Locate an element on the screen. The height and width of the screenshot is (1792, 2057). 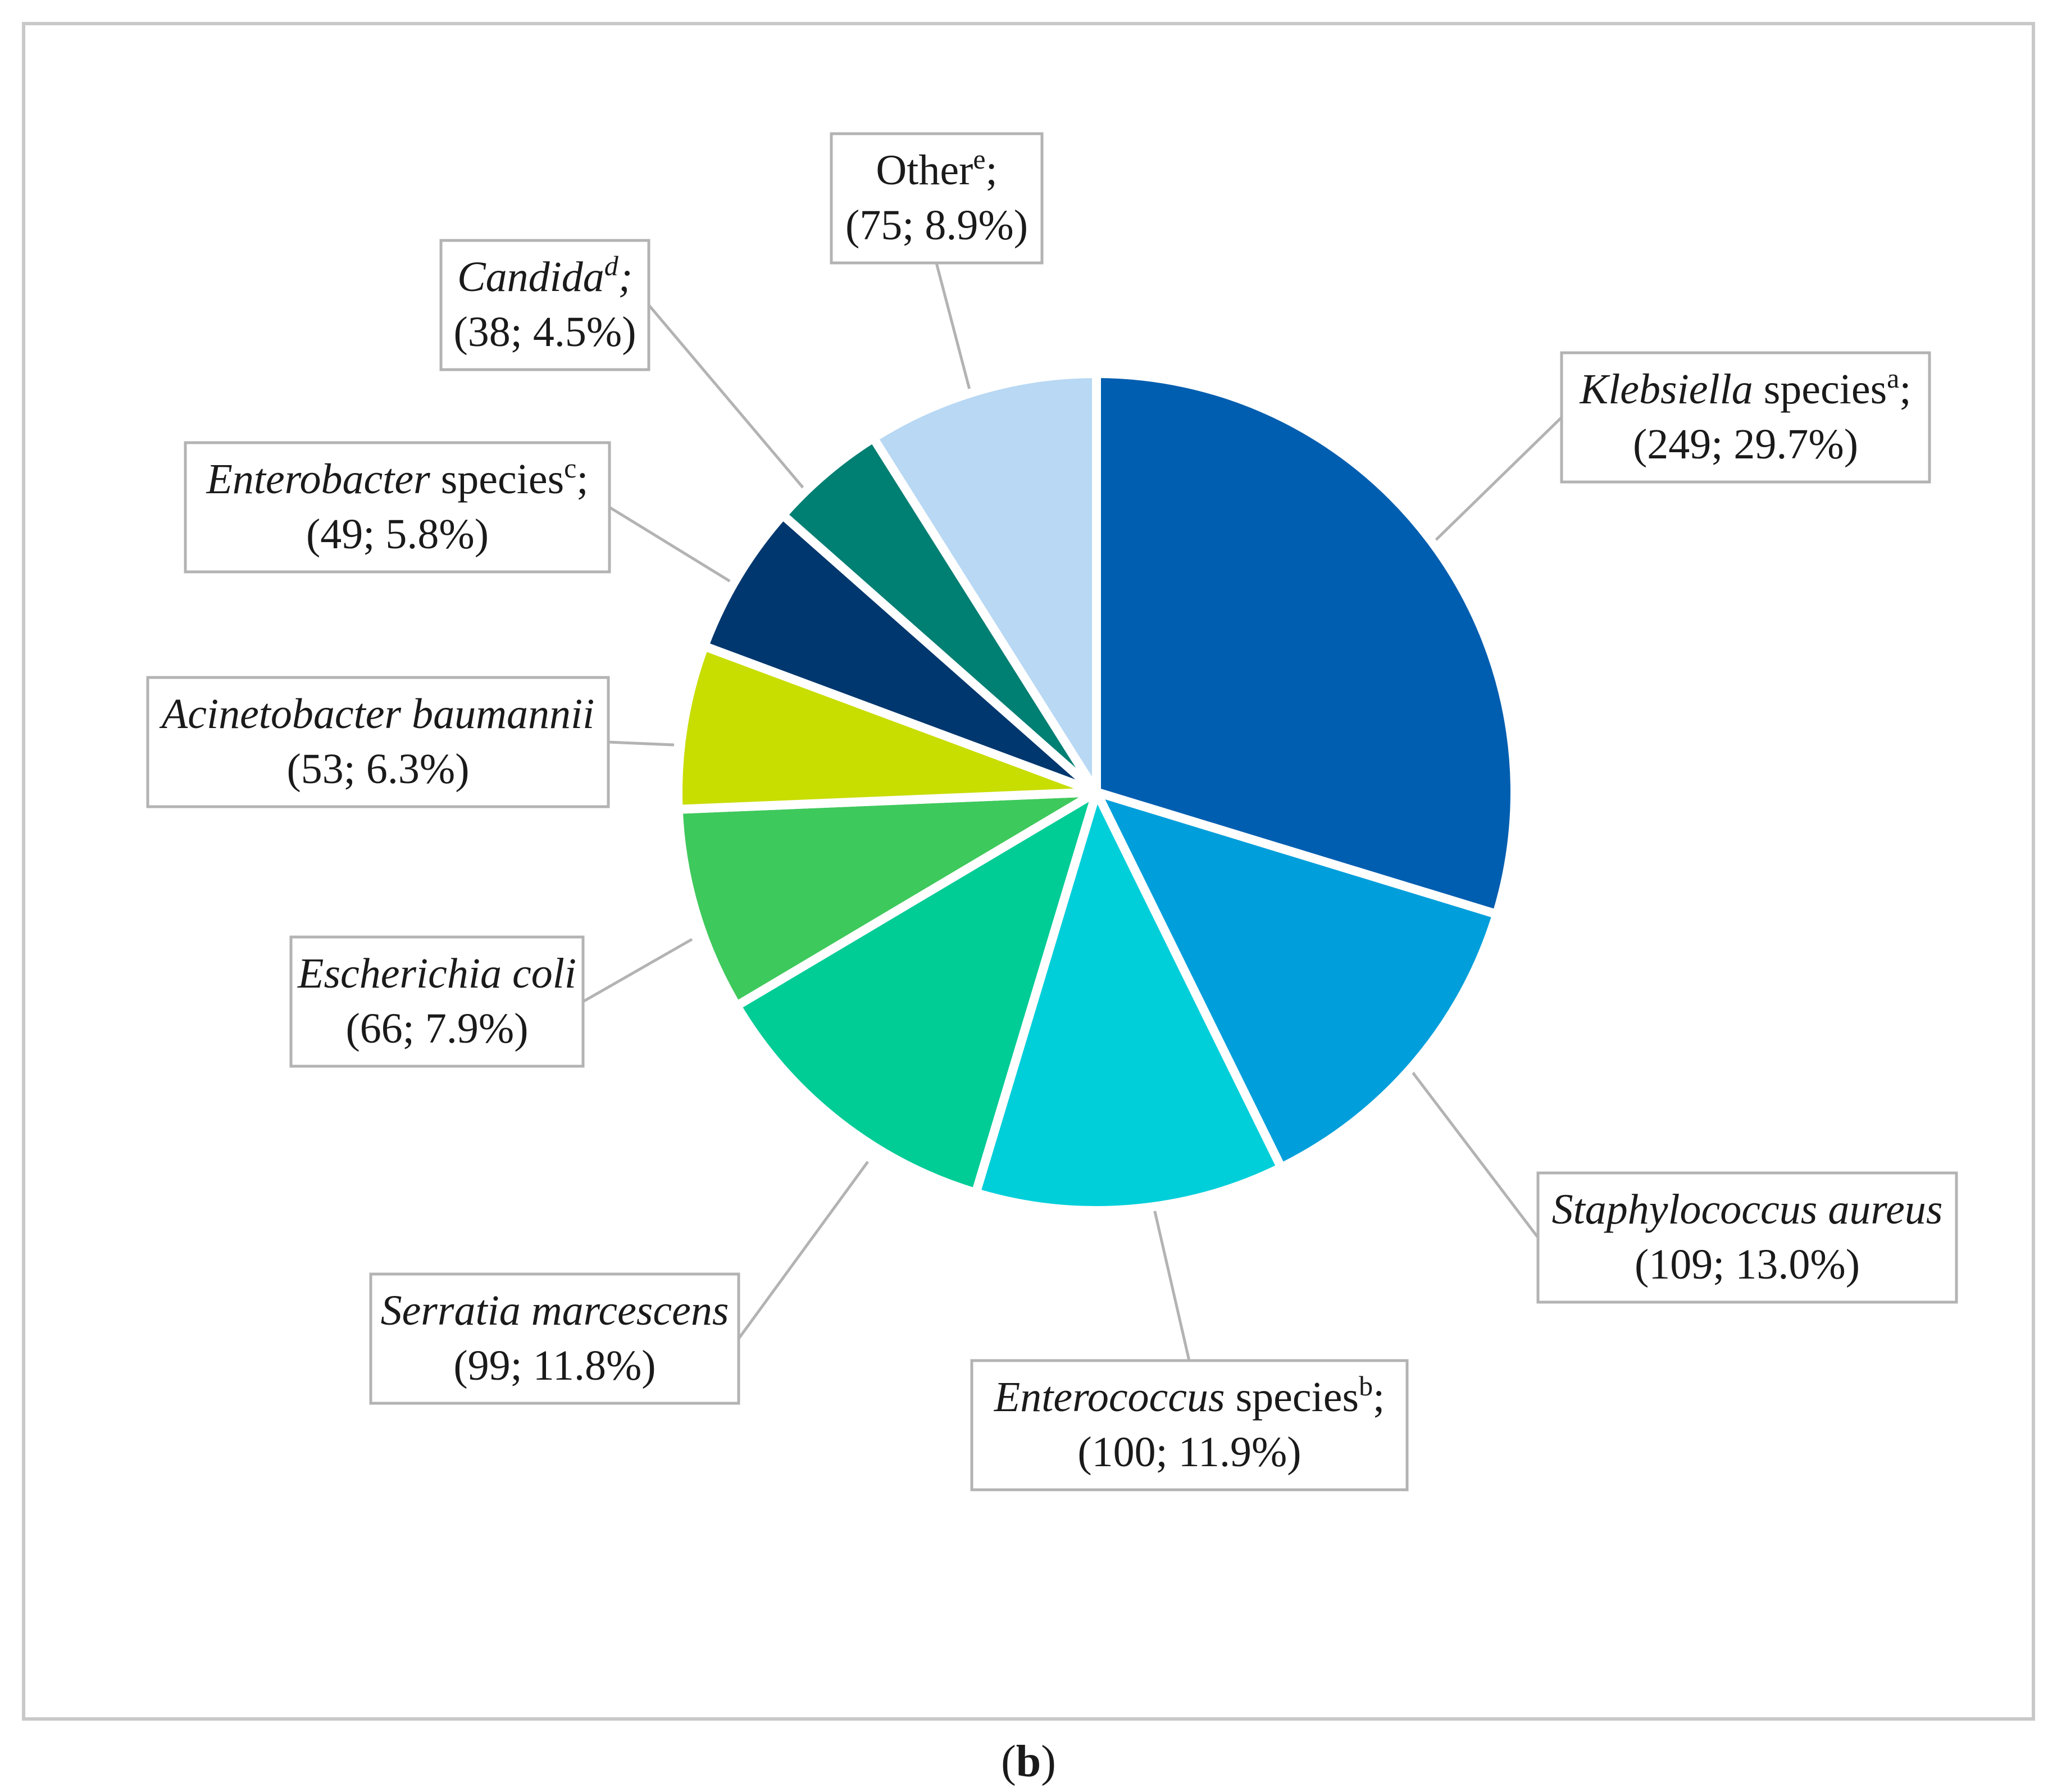
slice-label: Staphylococcus aureus (109; 13.0%) is located at coordinates (1747, 1238).